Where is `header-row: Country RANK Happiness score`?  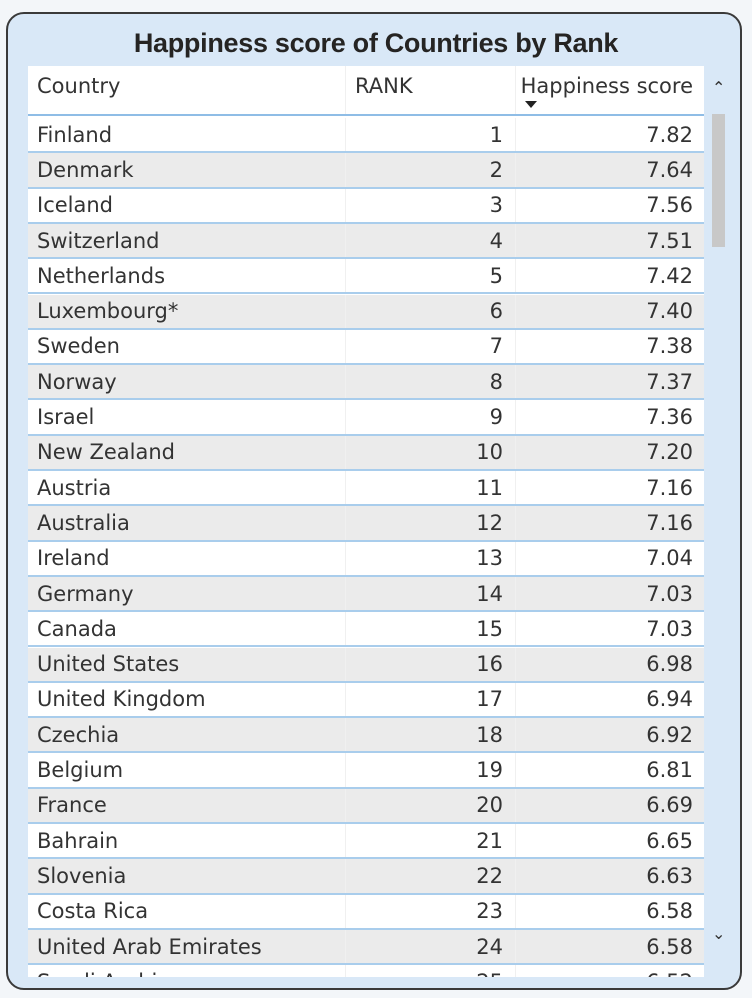 header-row: Country RANK Happiness score is located at coordinates (366, 91).